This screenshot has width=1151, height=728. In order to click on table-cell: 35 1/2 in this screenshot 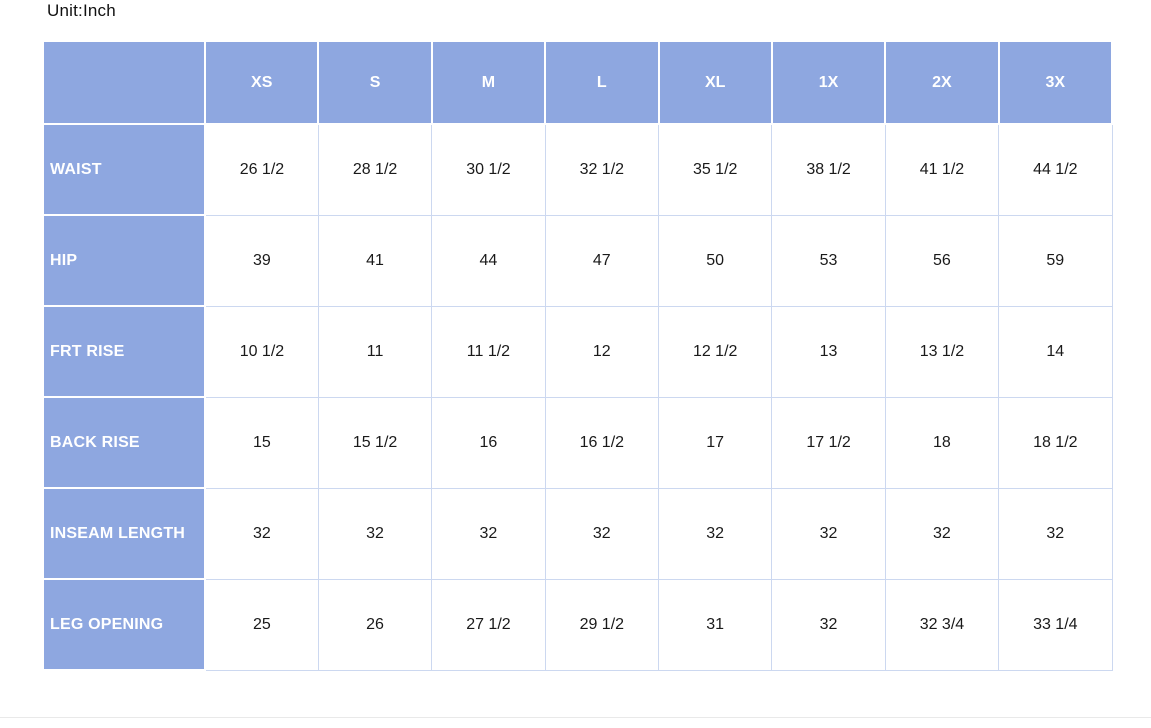, I will do `click(715, 169)`.